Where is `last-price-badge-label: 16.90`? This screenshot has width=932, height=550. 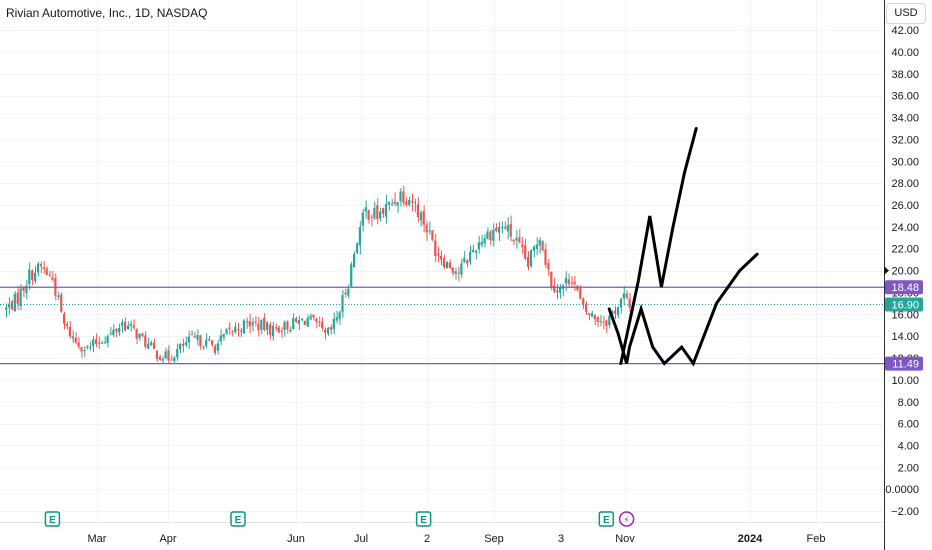 last-price-badge-label: 16.90 is located at coordinates (905, 305).